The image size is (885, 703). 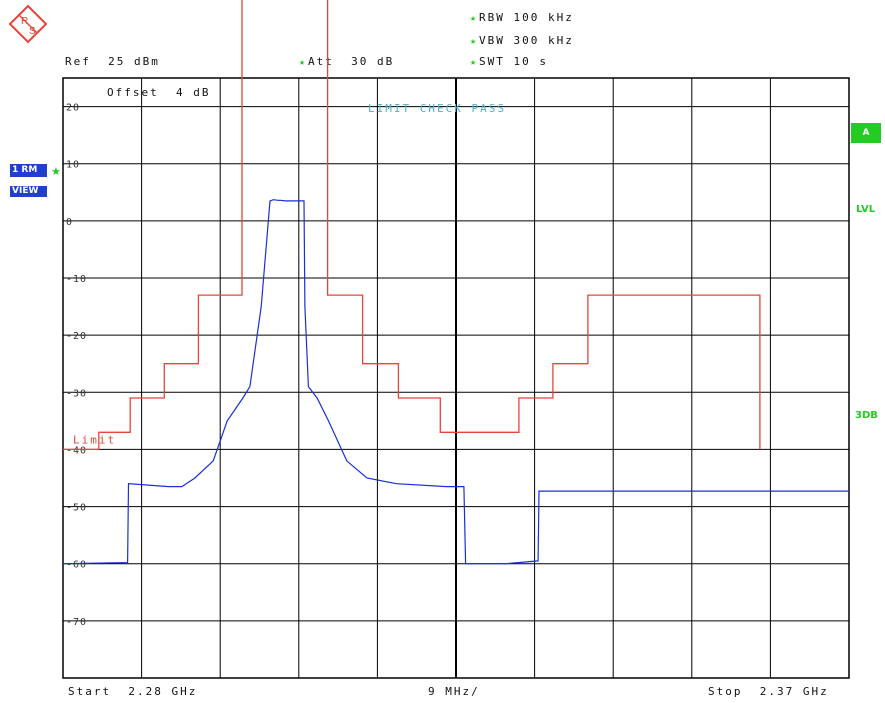 I want to click on offset-setting: Offset 4 dB, so click(x=159, y=92).